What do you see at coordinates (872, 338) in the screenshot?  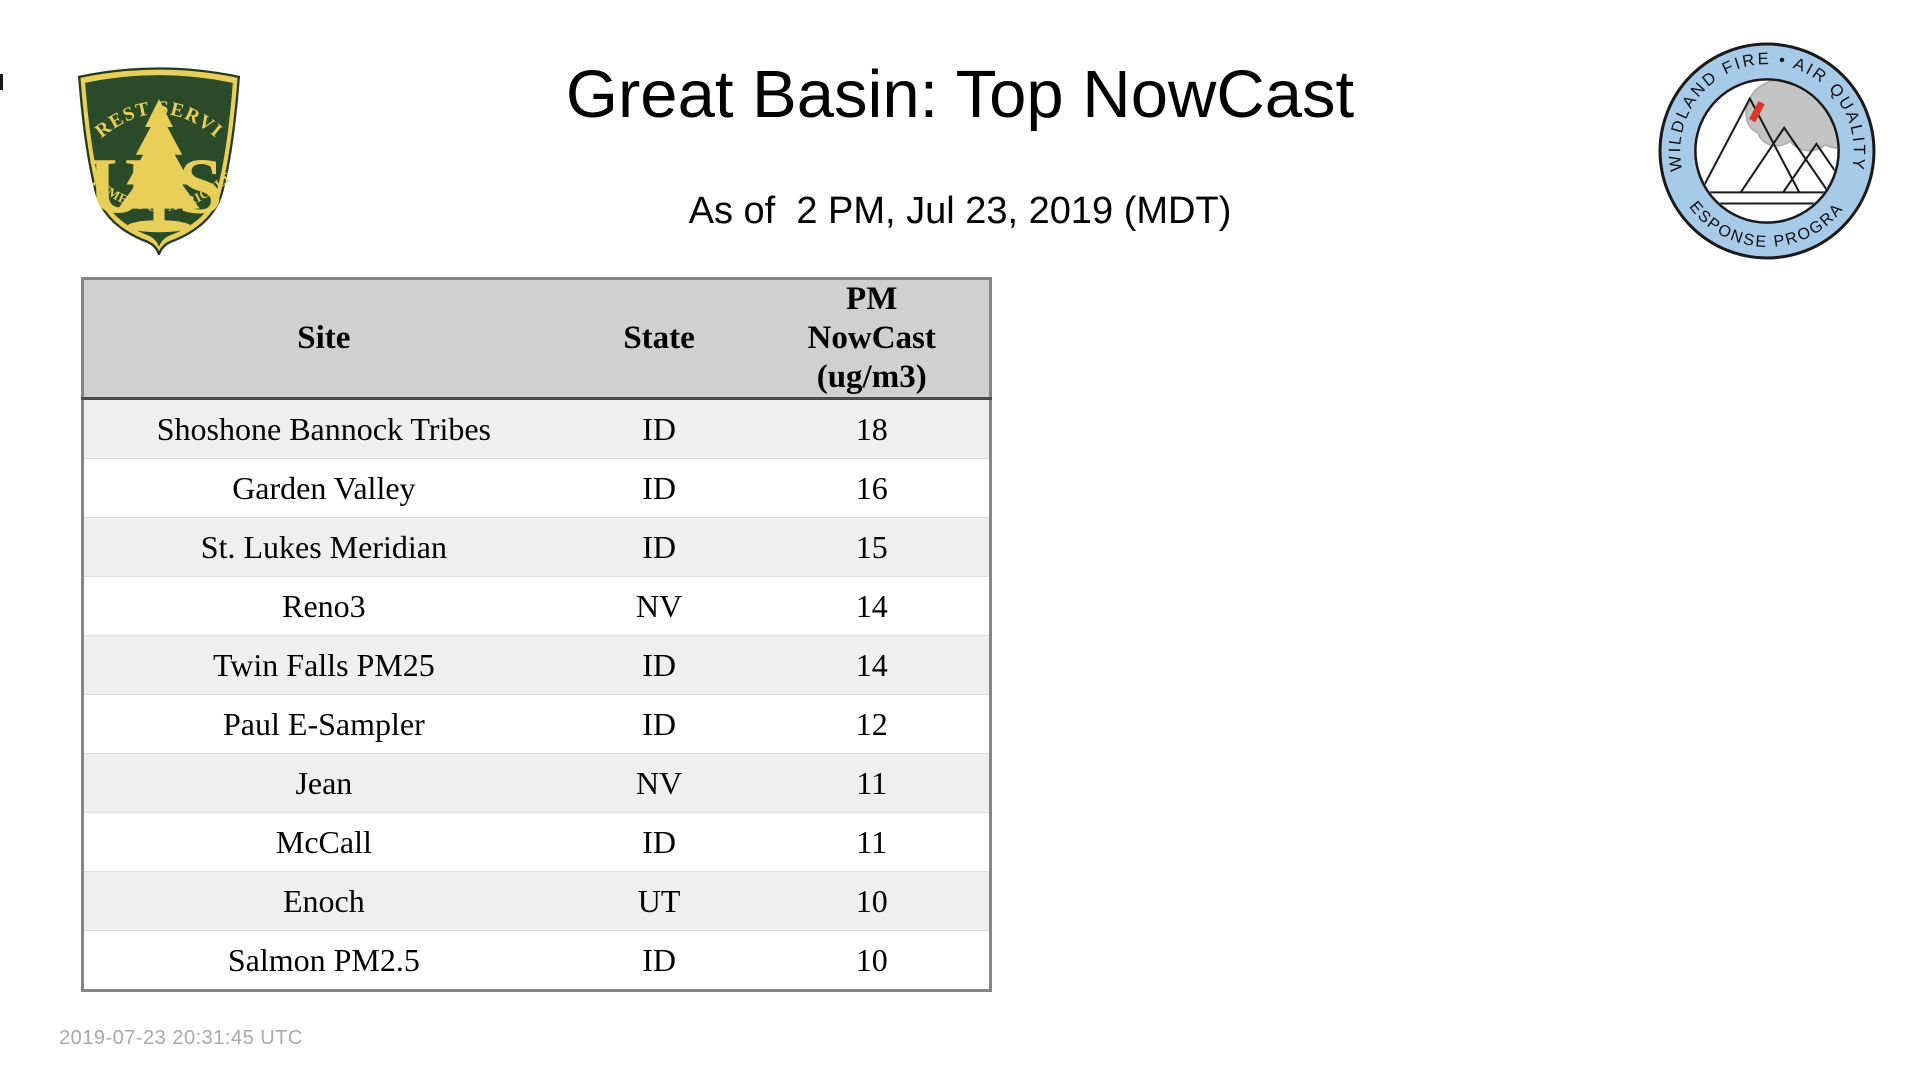 I see `column-header-pm-nowcast: PM NowCast (ug/m3)` at bounding box center [872, 338].